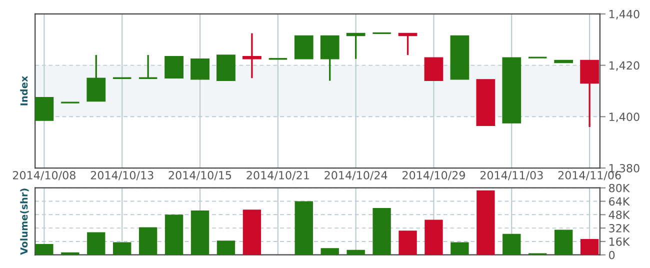 Image resolution: width=650 pixels, height=268 pixels. I want to click on y-tick-label: 64K, so click(619, 201).